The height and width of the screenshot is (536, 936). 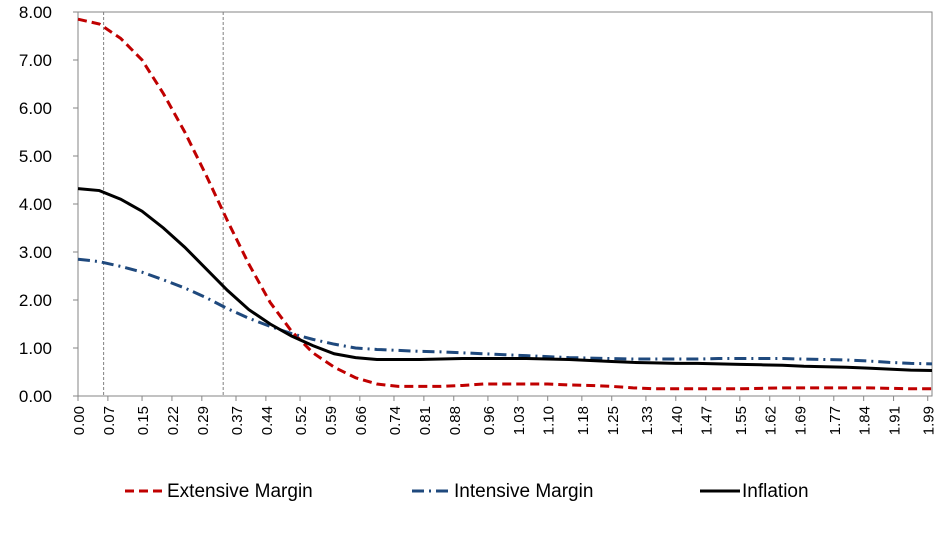 I want to click on legend-label: Intensive Margin, so click(x=523, y=491).